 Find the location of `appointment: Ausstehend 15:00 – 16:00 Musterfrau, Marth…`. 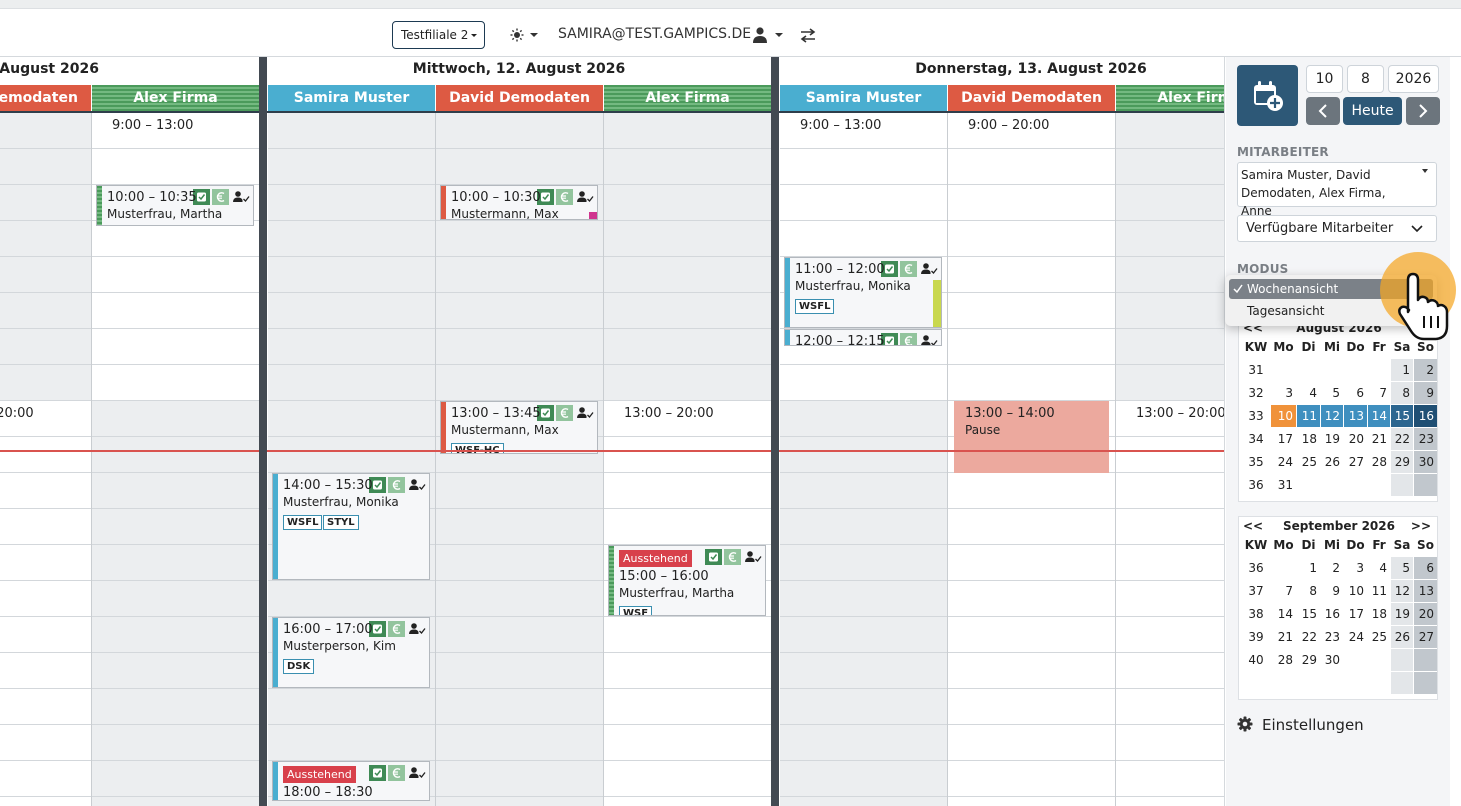

appointment: Ausstehend 15:00 – 16:00 Musterfrau, Marth… is located at coordinates (687, 580).